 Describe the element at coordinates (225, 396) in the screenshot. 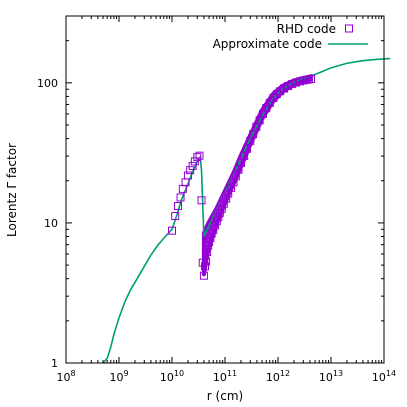

I see `x-axis-label: r (cm)` at that location.